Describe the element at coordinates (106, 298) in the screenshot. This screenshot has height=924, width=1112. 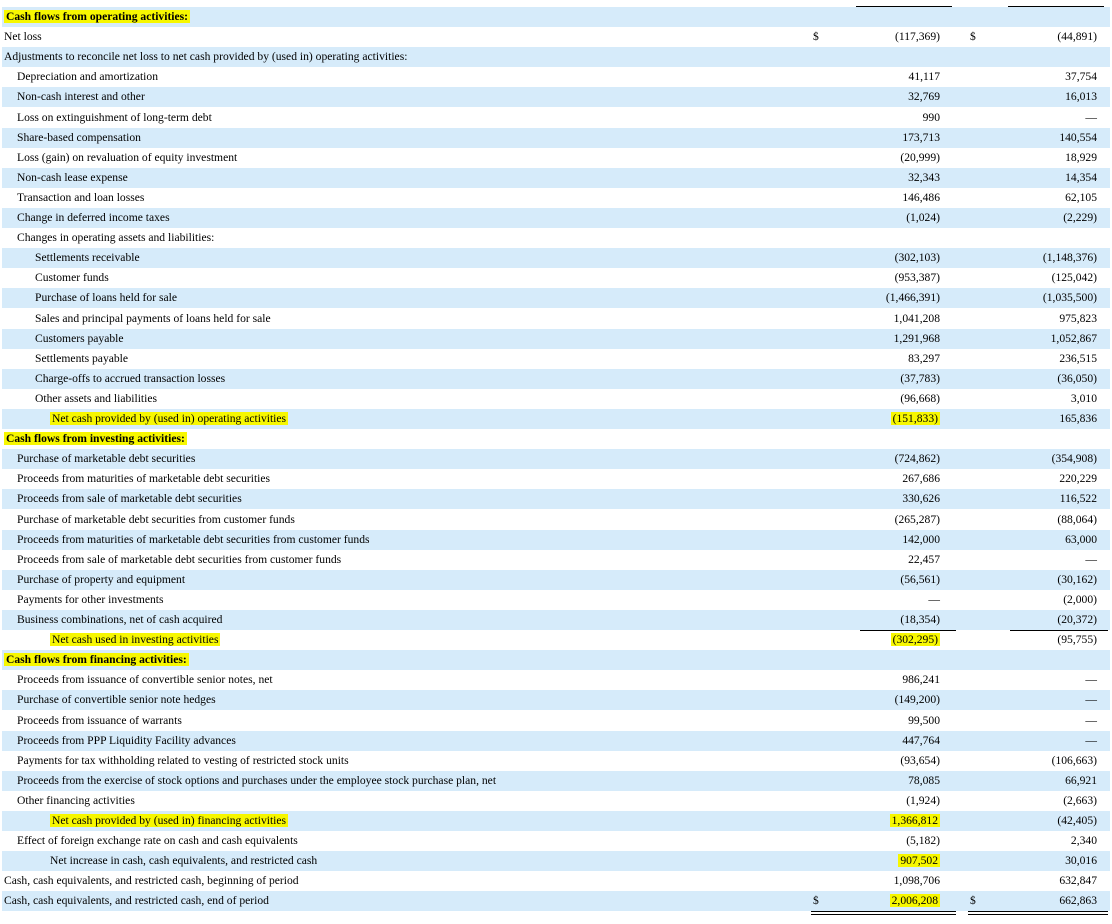
I see `row-label-text: Purchase of loans held for sale` at that location.